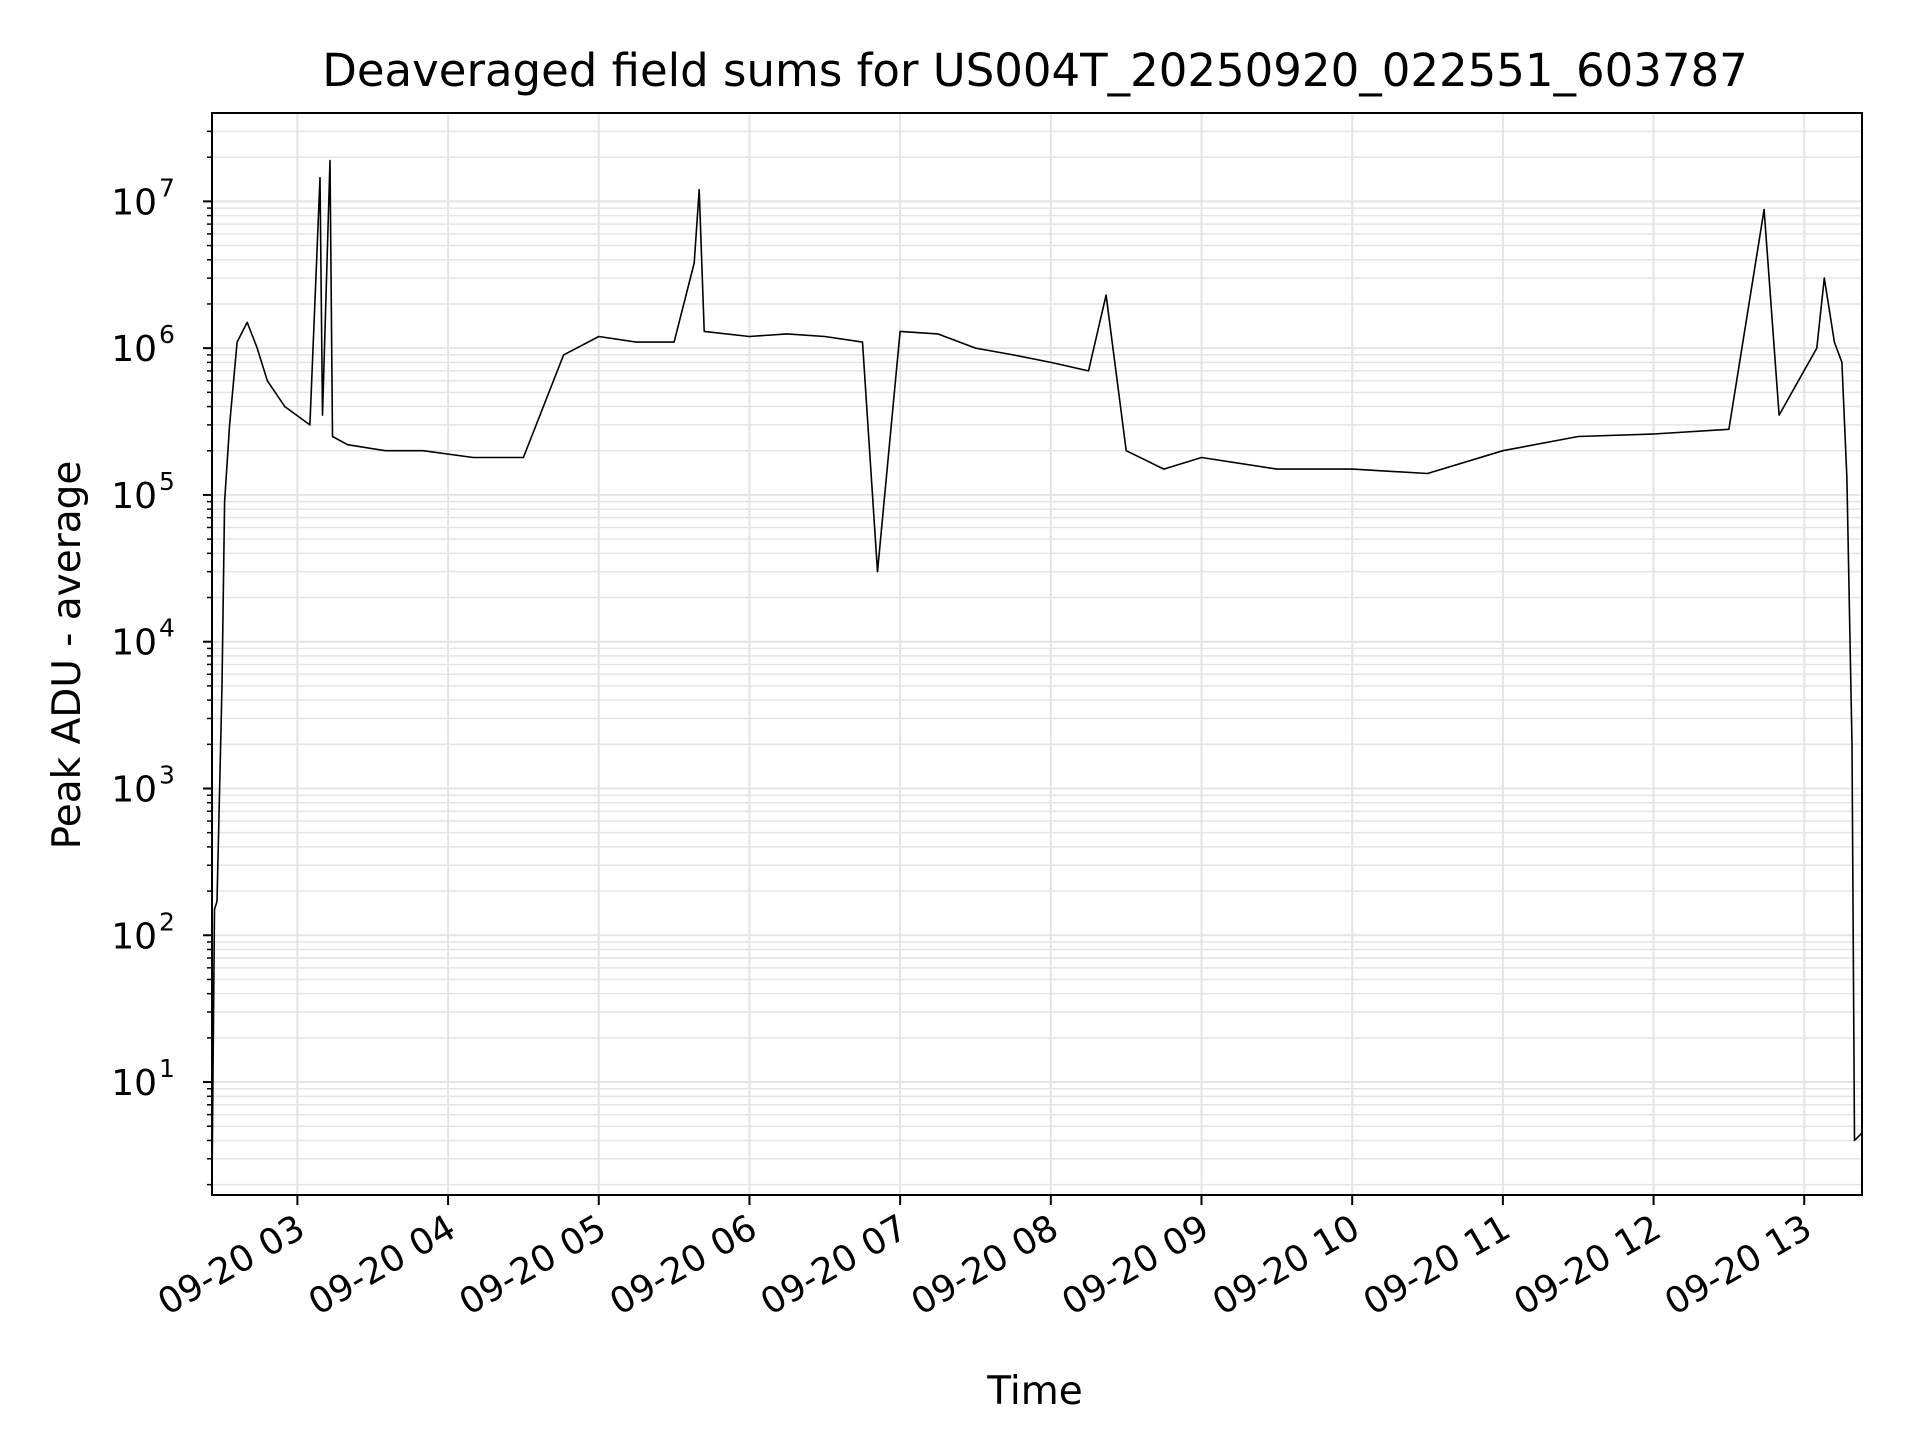 This screenshot has height=1440, width=1920. I want to click on y-tick-exponent: 2, so click(167, 921).